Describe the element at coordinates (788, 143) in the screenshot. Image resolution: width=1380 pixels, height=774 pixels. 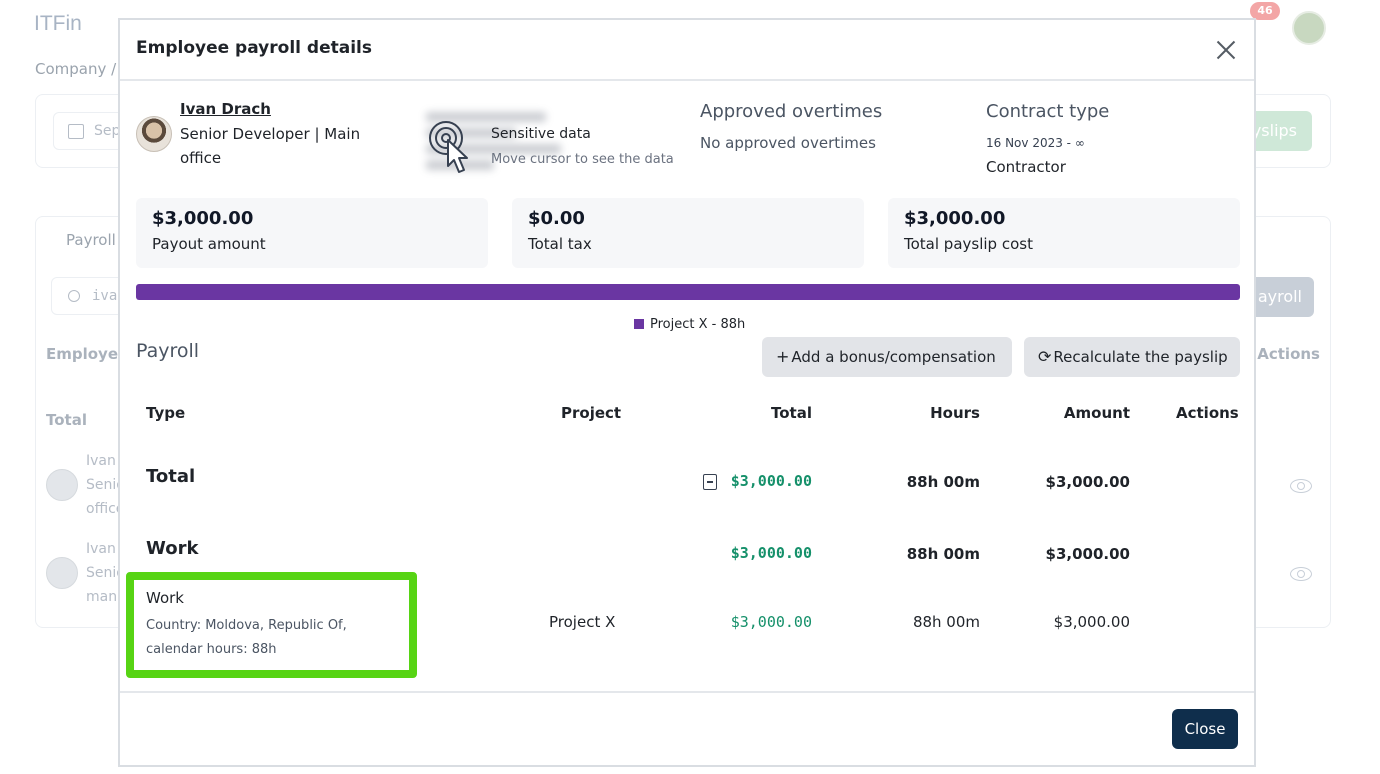
I see `overtimes-value: No approved overtimes` at that location.